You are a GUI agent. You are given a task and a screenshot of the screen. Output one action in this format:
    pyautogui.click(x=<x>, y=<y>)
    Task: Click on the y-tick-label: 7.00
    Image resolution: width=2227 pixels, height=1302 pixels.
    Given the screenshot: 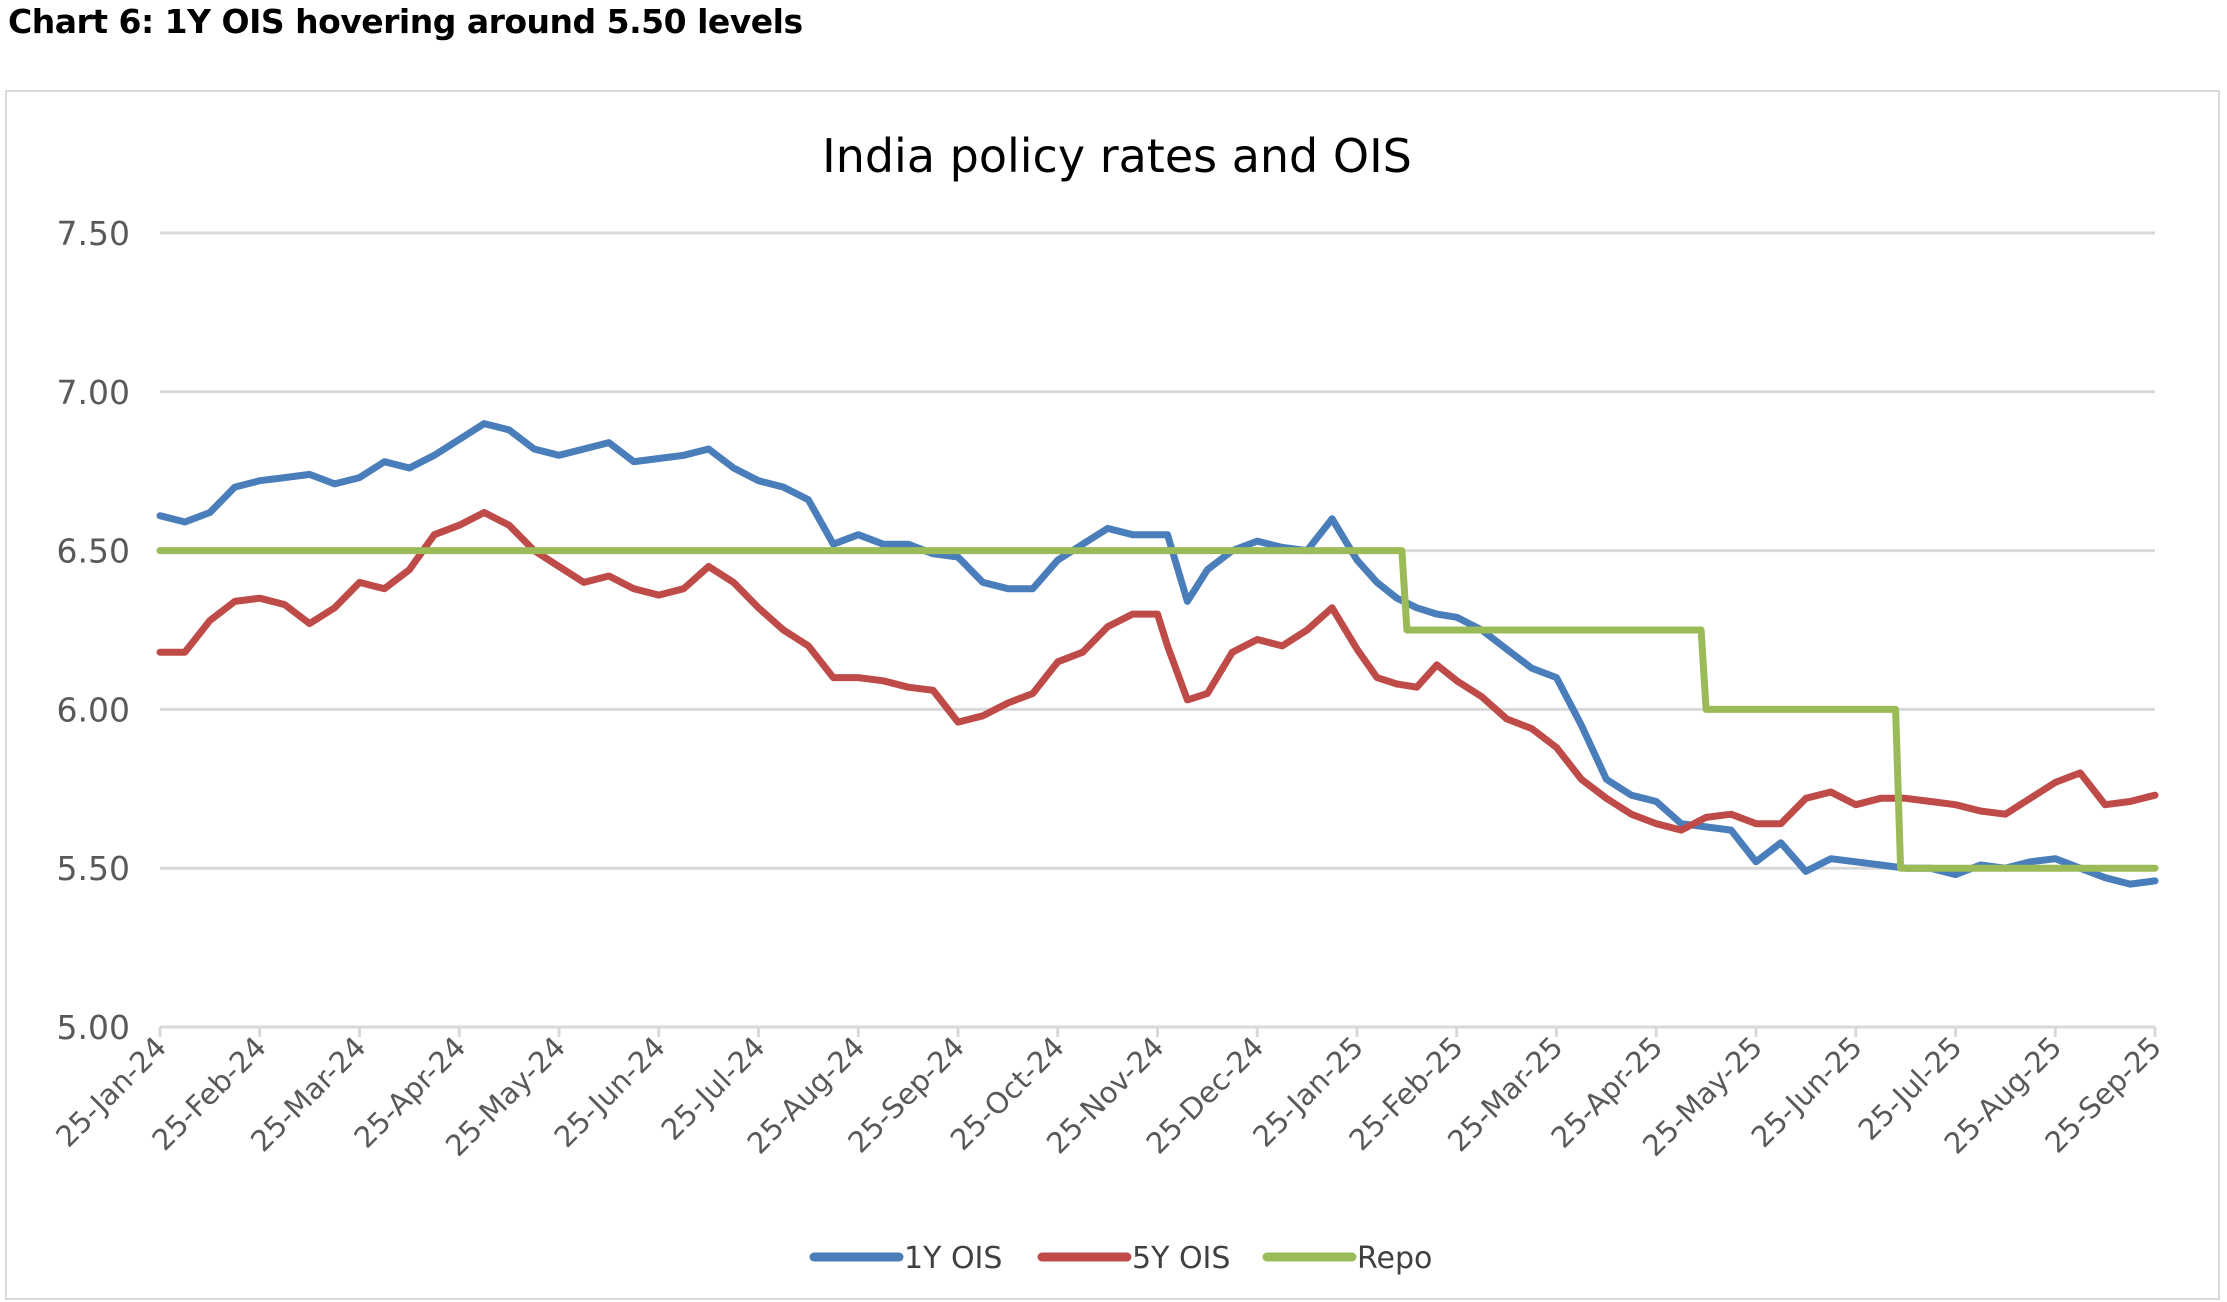 What is the action you would take?
    pyautogui.click(x=93, y=392)
    